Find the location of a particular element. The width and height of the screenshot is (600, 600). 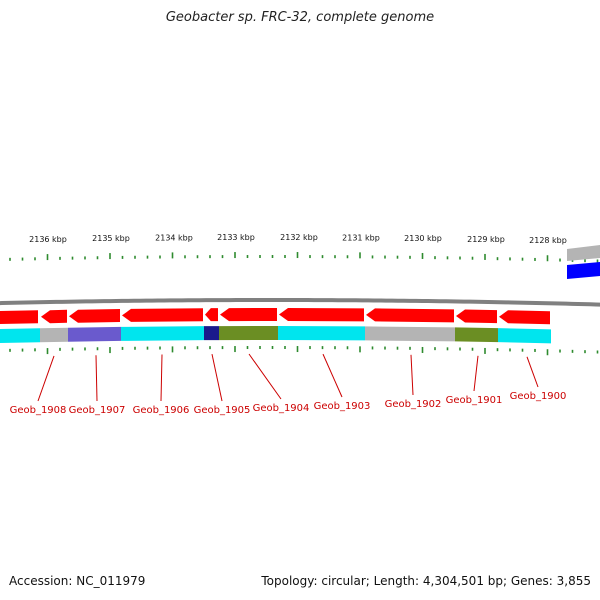

cds-track is located at coordinates (275, 316).